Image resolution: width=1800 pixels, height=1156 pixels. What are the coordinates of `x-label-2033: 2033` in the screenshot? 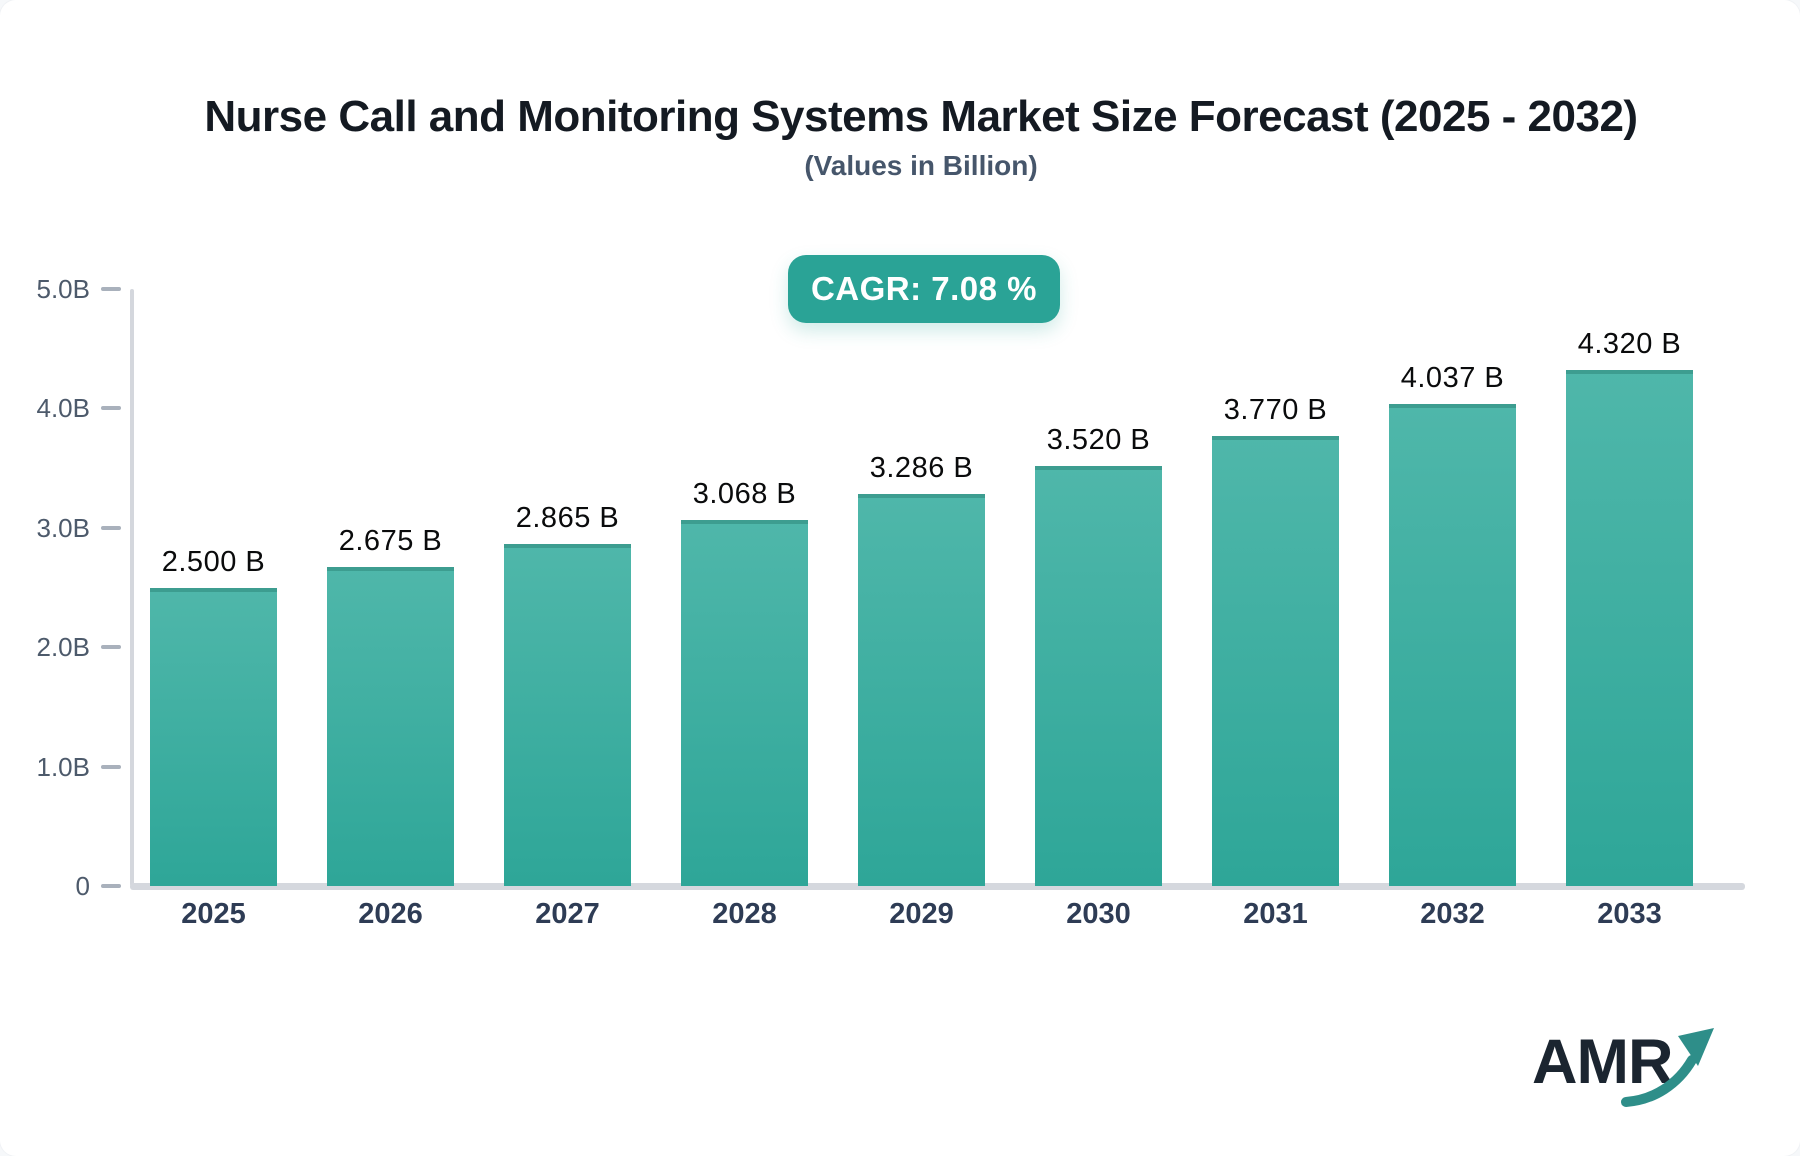 It's located at (1629, 914).